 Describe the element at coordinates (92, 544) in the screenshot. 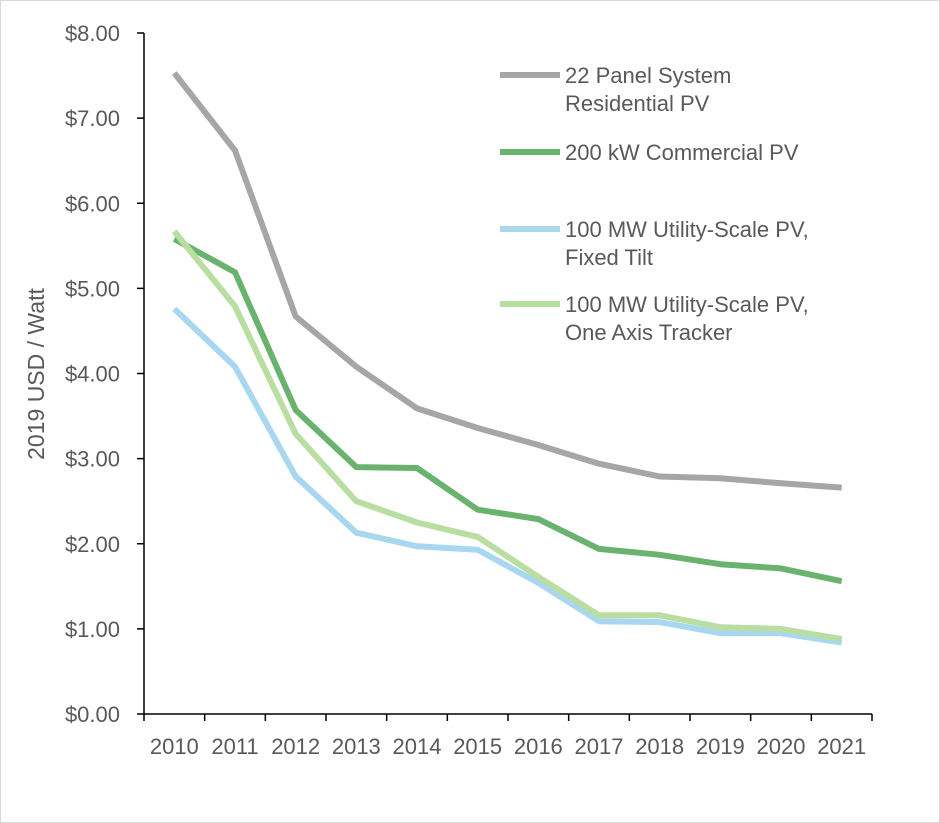

I see `y-tick-label: $2.00` at that location.